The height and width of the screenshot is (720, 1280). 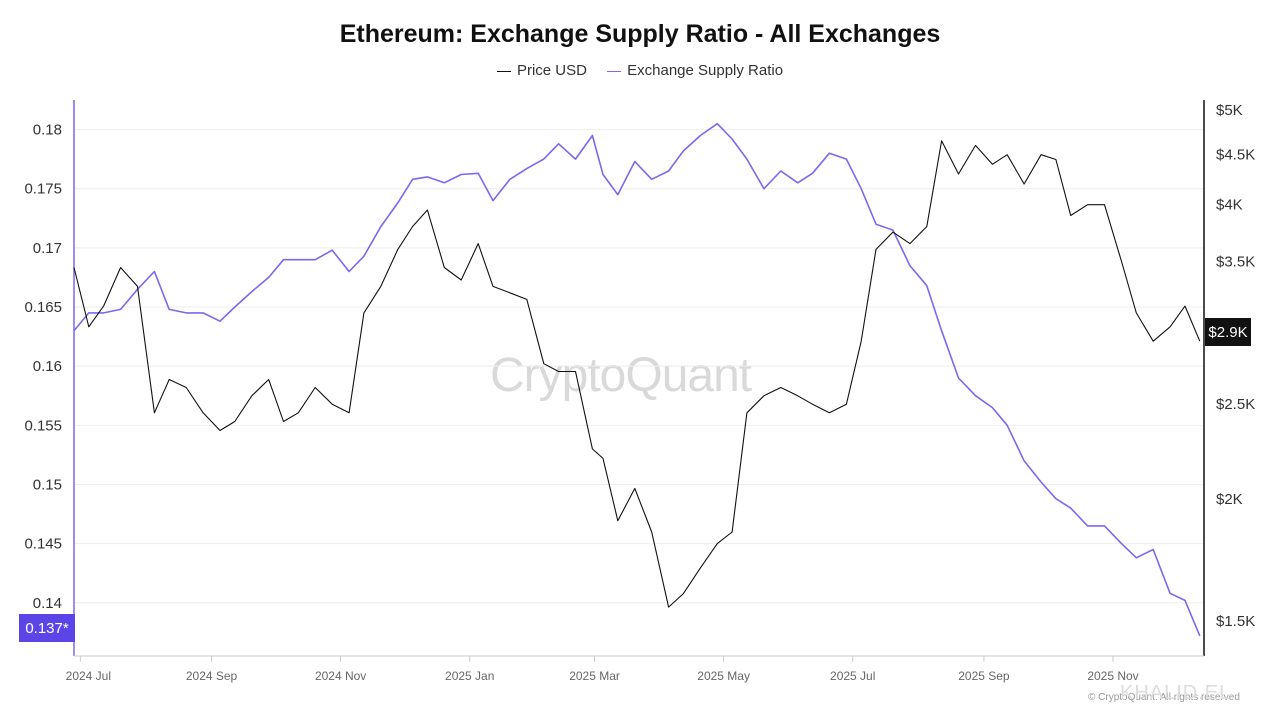 I want to click on right-tick-label: $3.5K, so click(x=1235, y=261).